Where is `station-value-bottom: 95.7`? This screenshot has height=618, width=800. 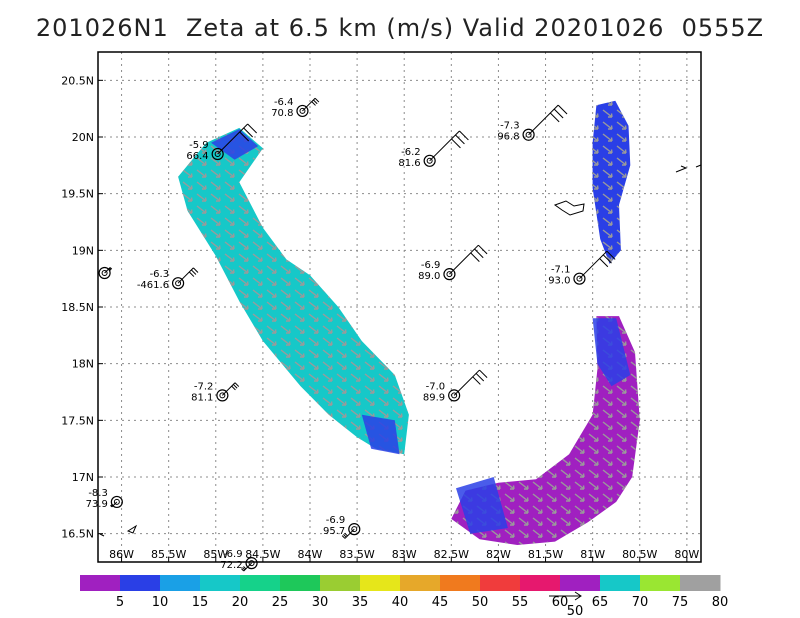 station-value-bottom: 95.7 is located at coordinates (334, 531).